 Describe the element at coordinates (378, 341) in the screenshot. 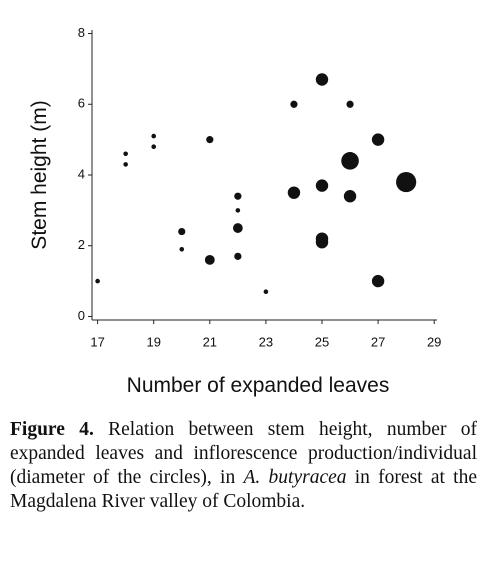

I see `x-tick-label: 27` at that location.